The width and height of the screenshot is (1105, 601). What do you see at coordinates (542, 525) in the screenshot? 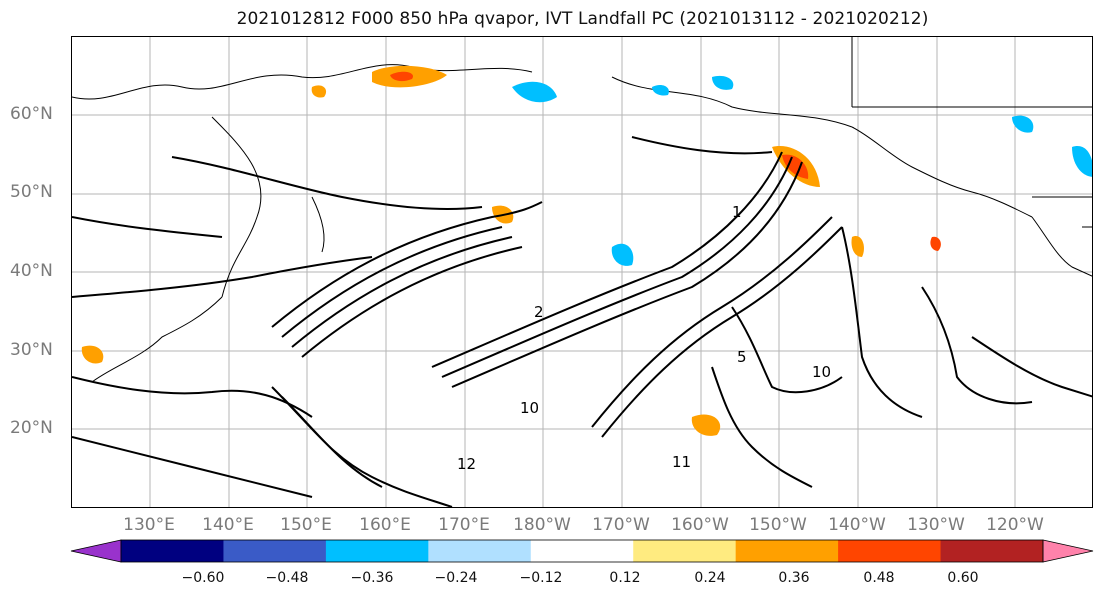
I see `lon-label-180w: 180°W` at bounding box center [542, 525].